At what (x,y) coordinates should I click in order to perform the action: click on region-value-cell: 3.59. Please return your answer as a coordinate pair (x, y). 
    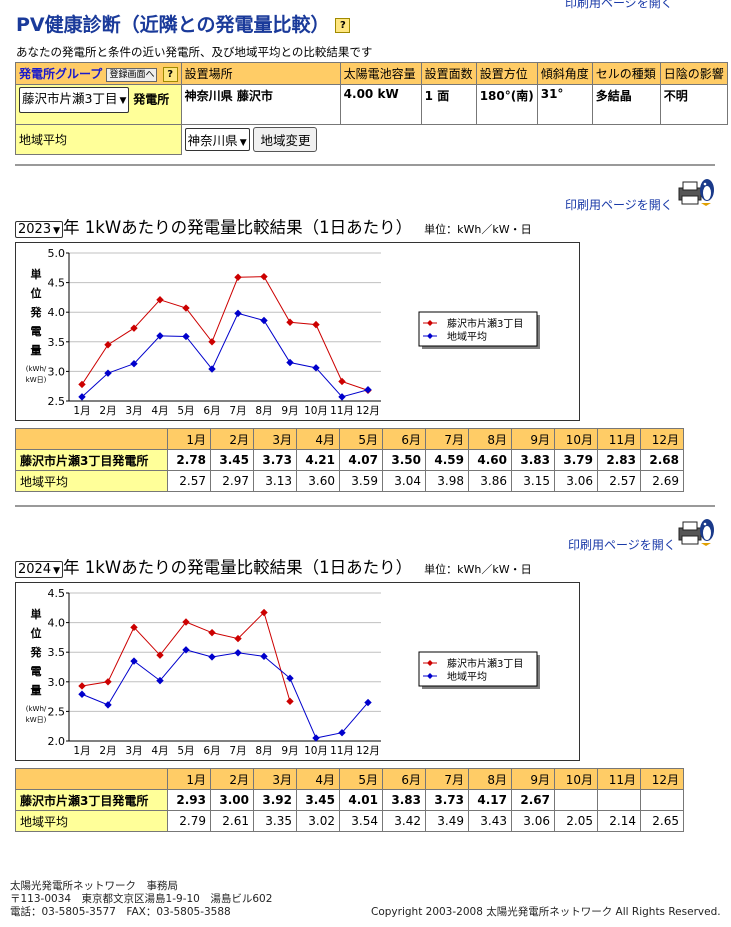
    Looking at the image, I should click on (361, 481).